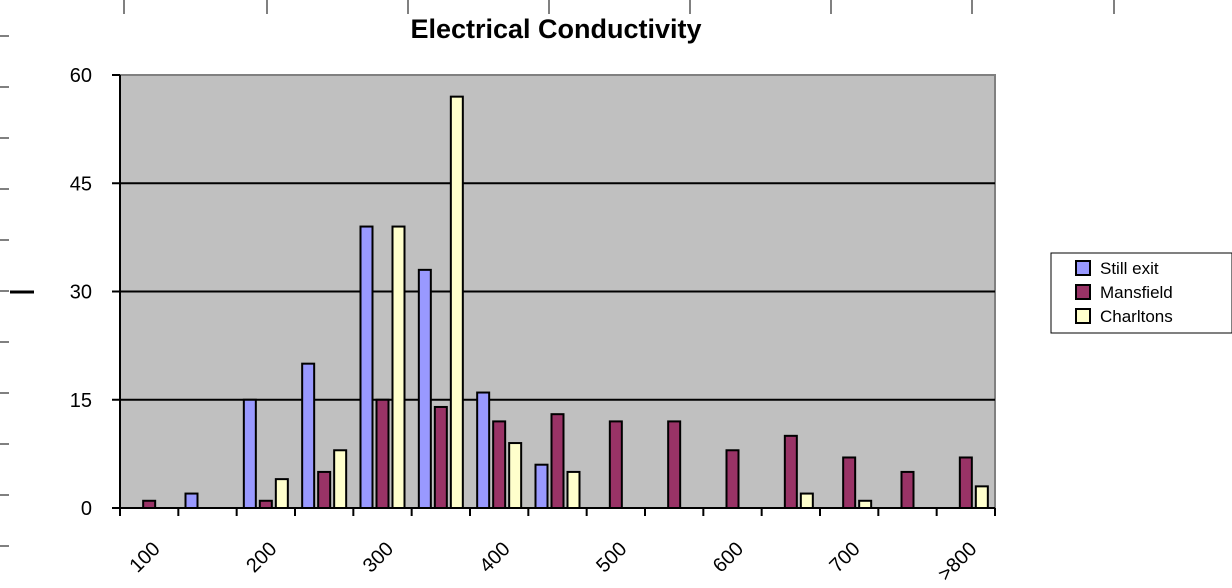 The width and height of the screenshot is (1232, 588). Describe the element at coordinates (555, 29) in the screenshot. I see `chart-title: Electrical Conductivity` at that location.